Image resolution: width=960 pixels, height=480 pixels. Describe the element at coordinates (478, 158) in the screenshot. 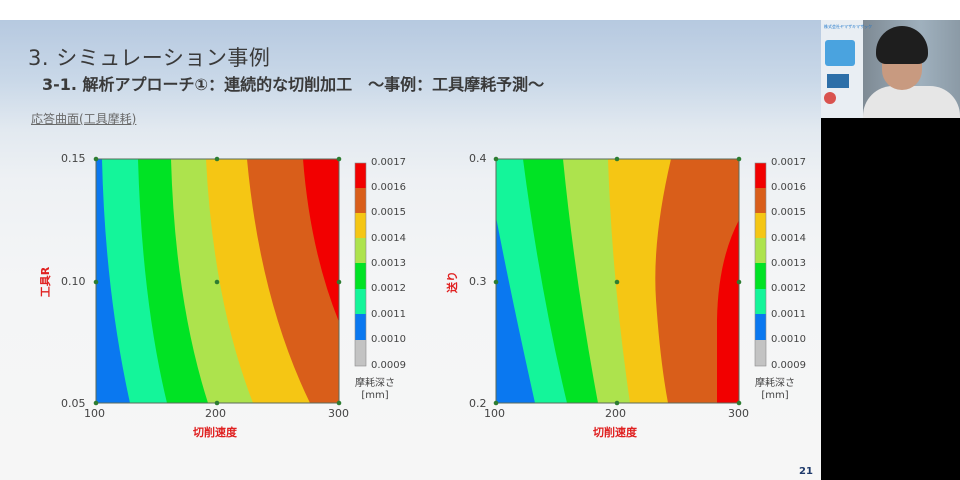

I see `y-tick-0.4: 0.4` at that location.